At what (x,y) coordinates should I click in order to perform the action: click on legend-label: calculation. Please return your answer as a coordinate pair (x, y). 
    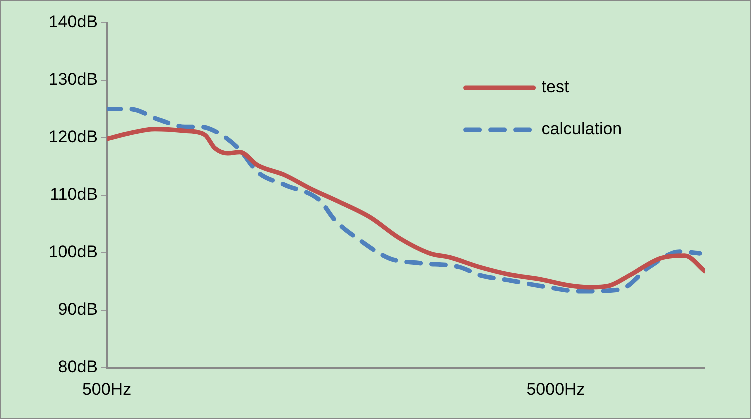
    Looking at the image, I should click on (582, 129).